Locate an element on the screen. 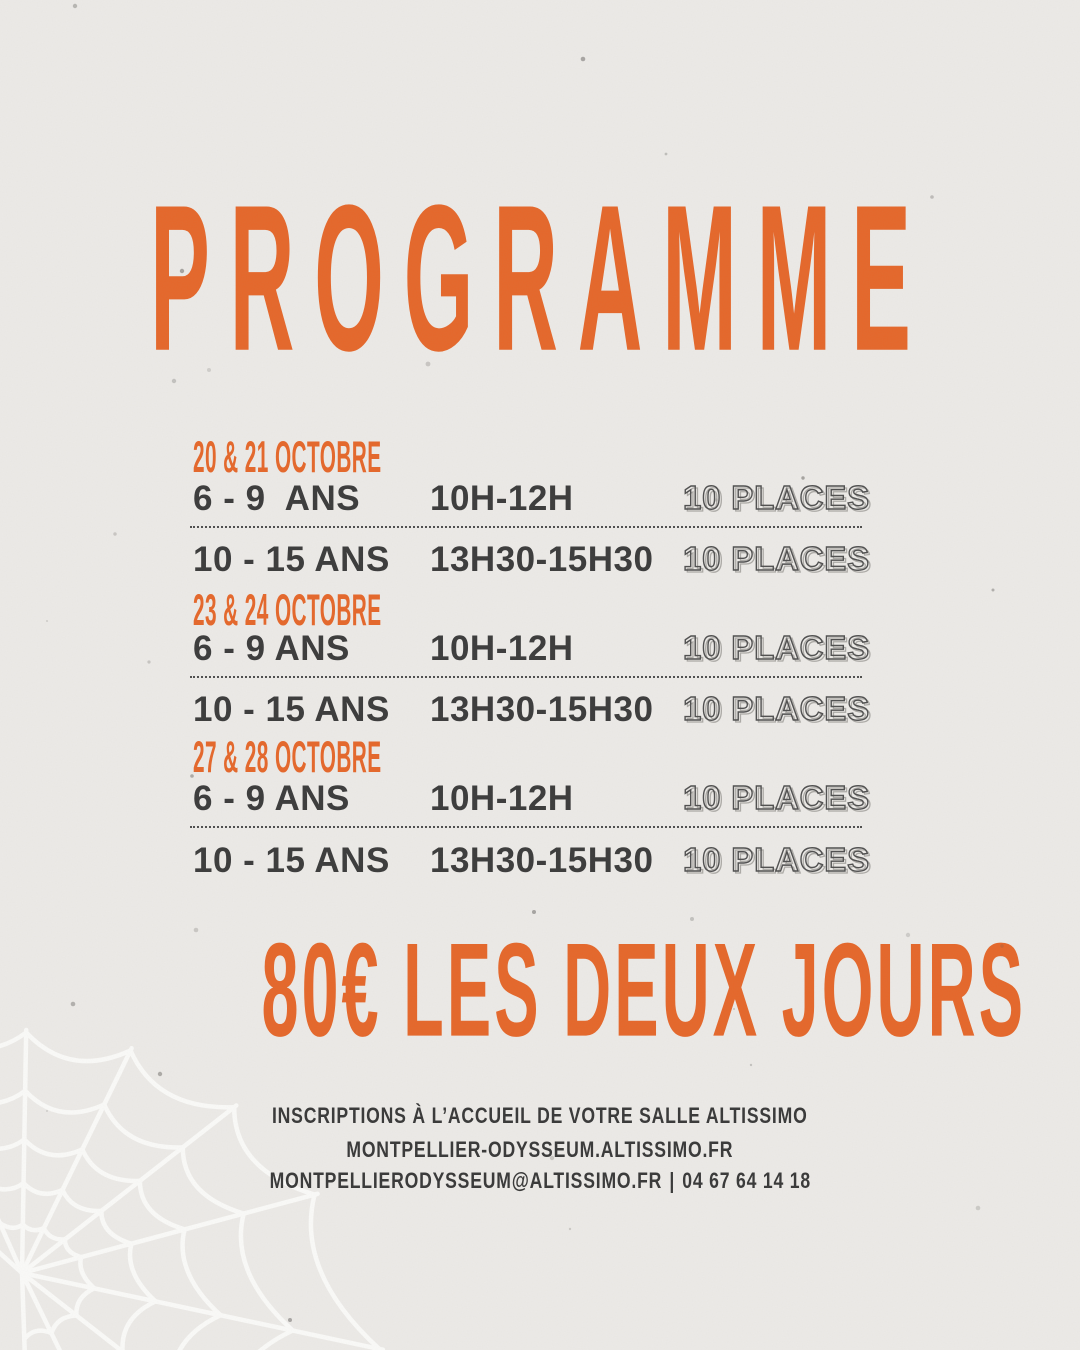 The height and width of the screenshot is (1350, 1080). website-url: MONTPELLIER-ODYSSEUM.ALTISSIMO.FR is located at coordinates (540, 1149).